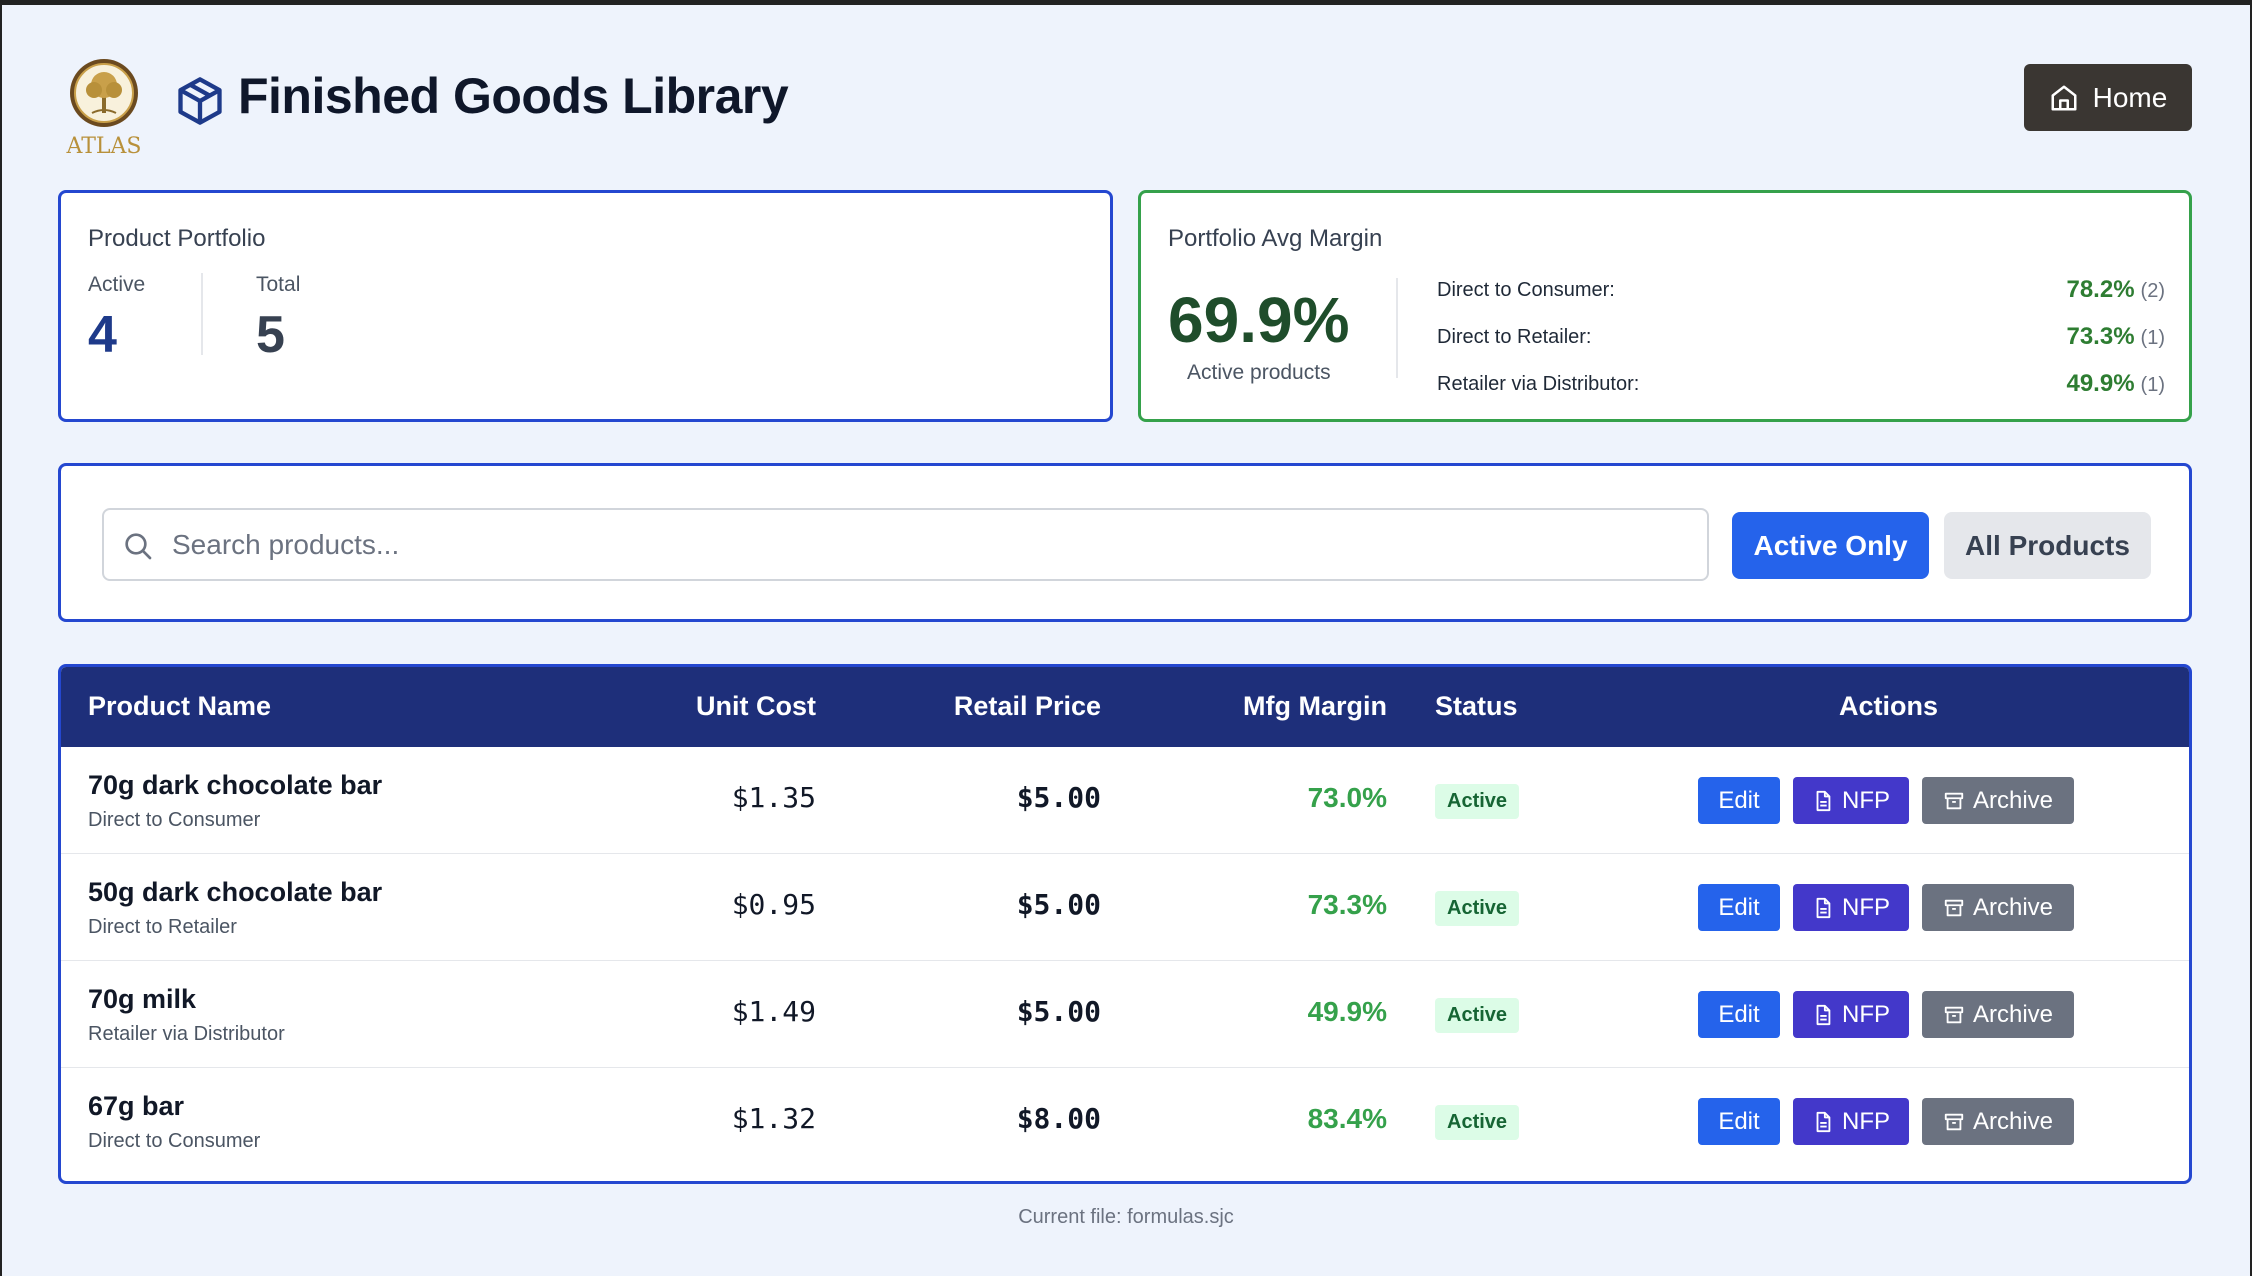 Image resolution: width=2252 pixels, height=1276 pixels. Describe the element at coordinates (1259, 320) in the screenshot. I see `avg-margin-value: 69.9%` at that location.